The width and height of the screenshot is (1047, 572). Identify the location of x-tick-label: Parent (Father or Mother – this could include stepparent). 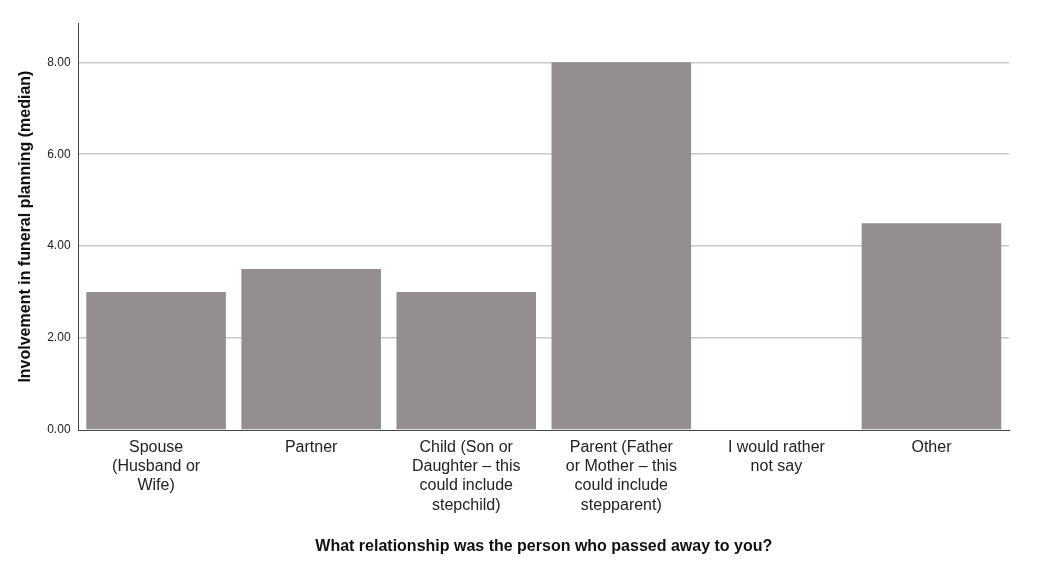
(621, 475).